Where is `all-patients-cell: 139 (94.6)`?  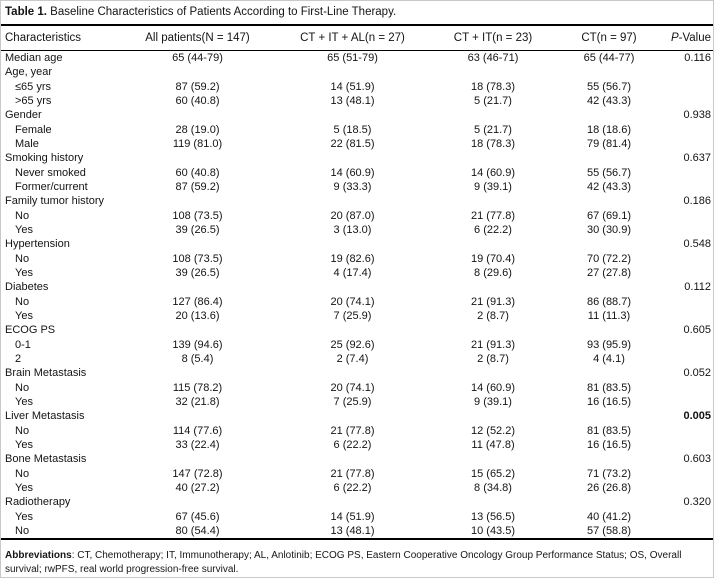 all-patients-cell: 139 (94.6) is located at coordinates (197, 344).